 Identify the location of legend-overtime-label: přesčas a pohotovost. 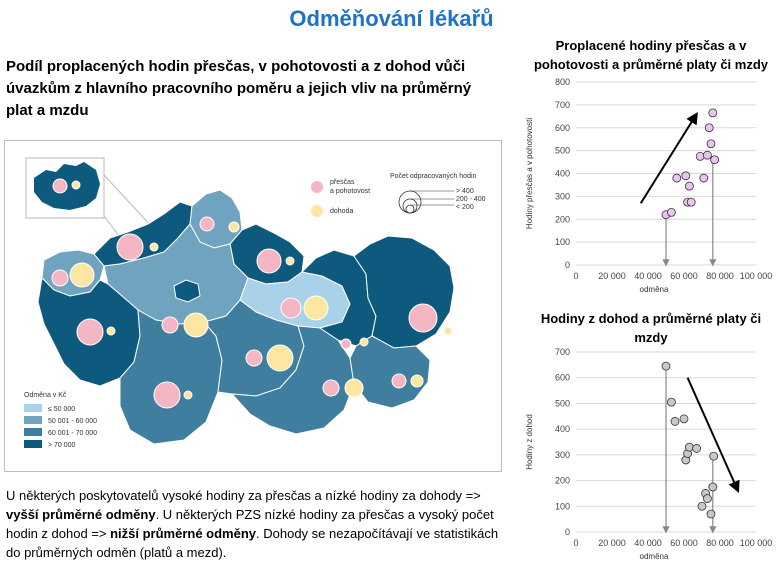
(350, 187).